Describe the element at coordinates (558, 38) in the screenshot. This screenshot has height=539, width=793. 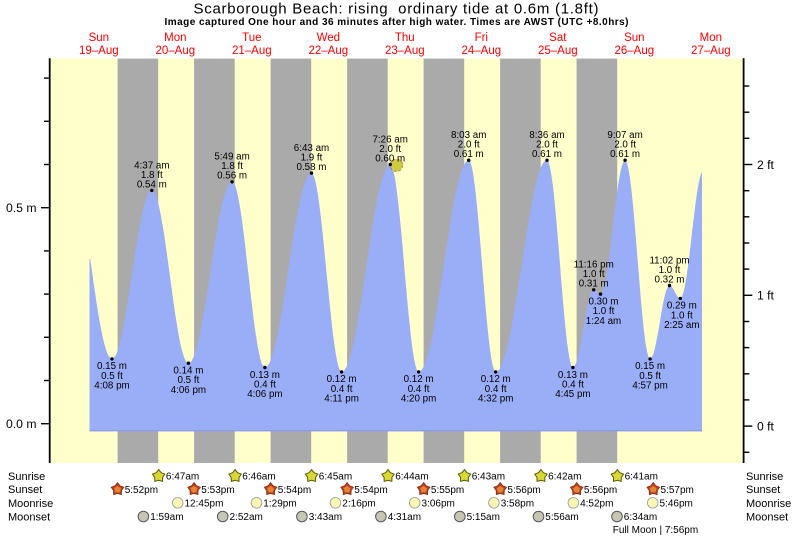
I see `svg-text: Sat` at that location.